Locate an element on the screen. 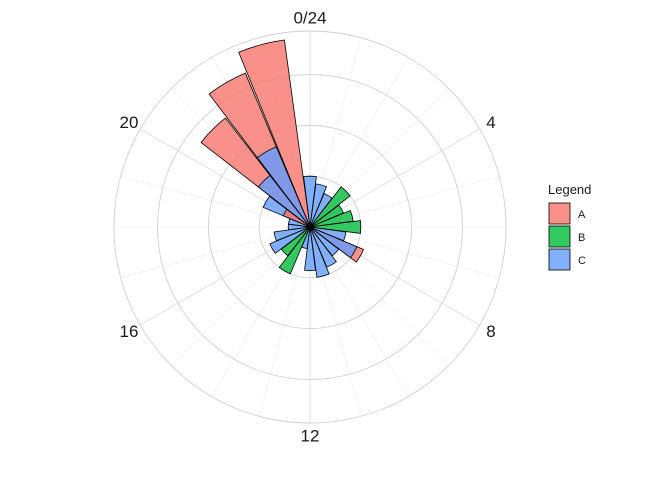 The width and height of the screenshot is (672, 480). chart-bars is located at coordinates (282, 158).